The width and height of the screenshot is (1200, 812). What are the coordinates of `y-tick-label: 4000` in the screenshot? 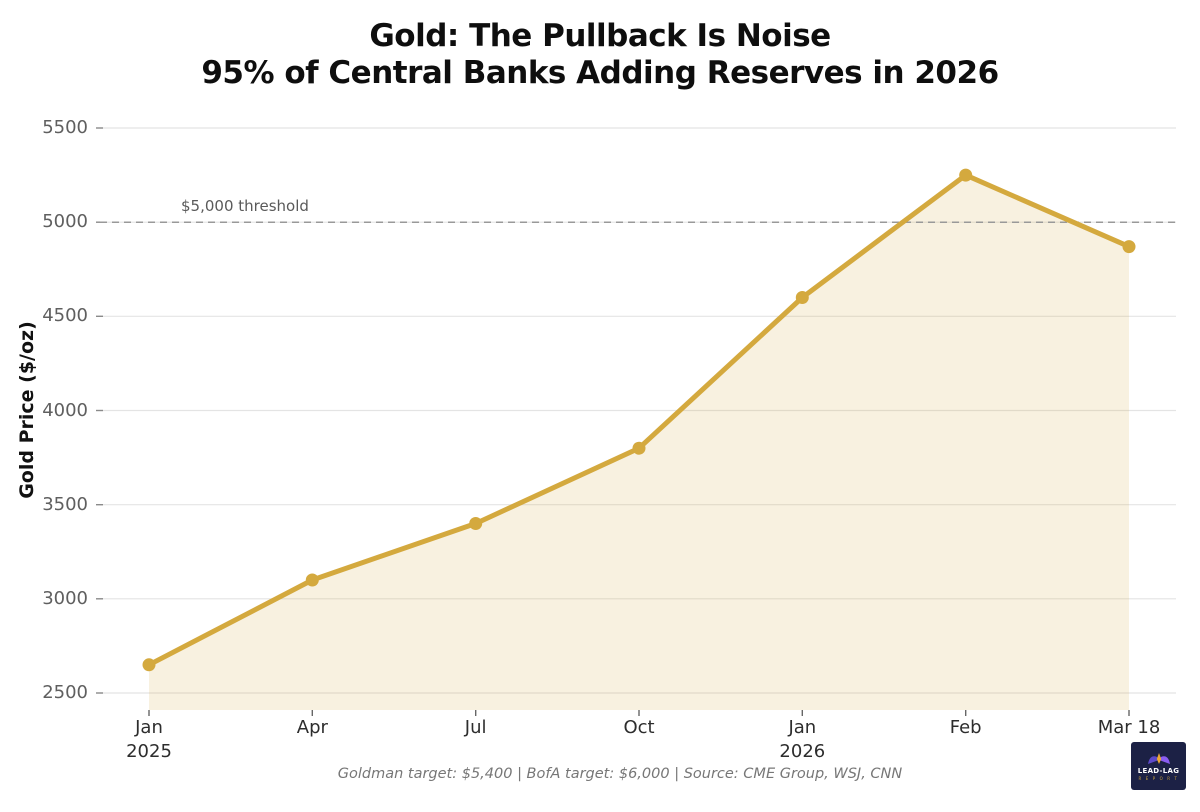 It's located at (65, 410).